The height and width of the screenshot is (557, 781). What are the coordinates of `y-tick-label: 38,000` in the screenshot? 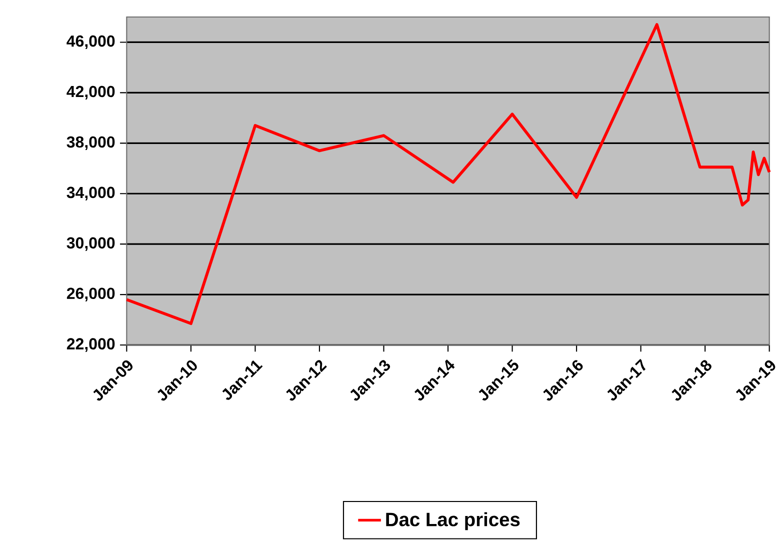 It's located at (90, 143).